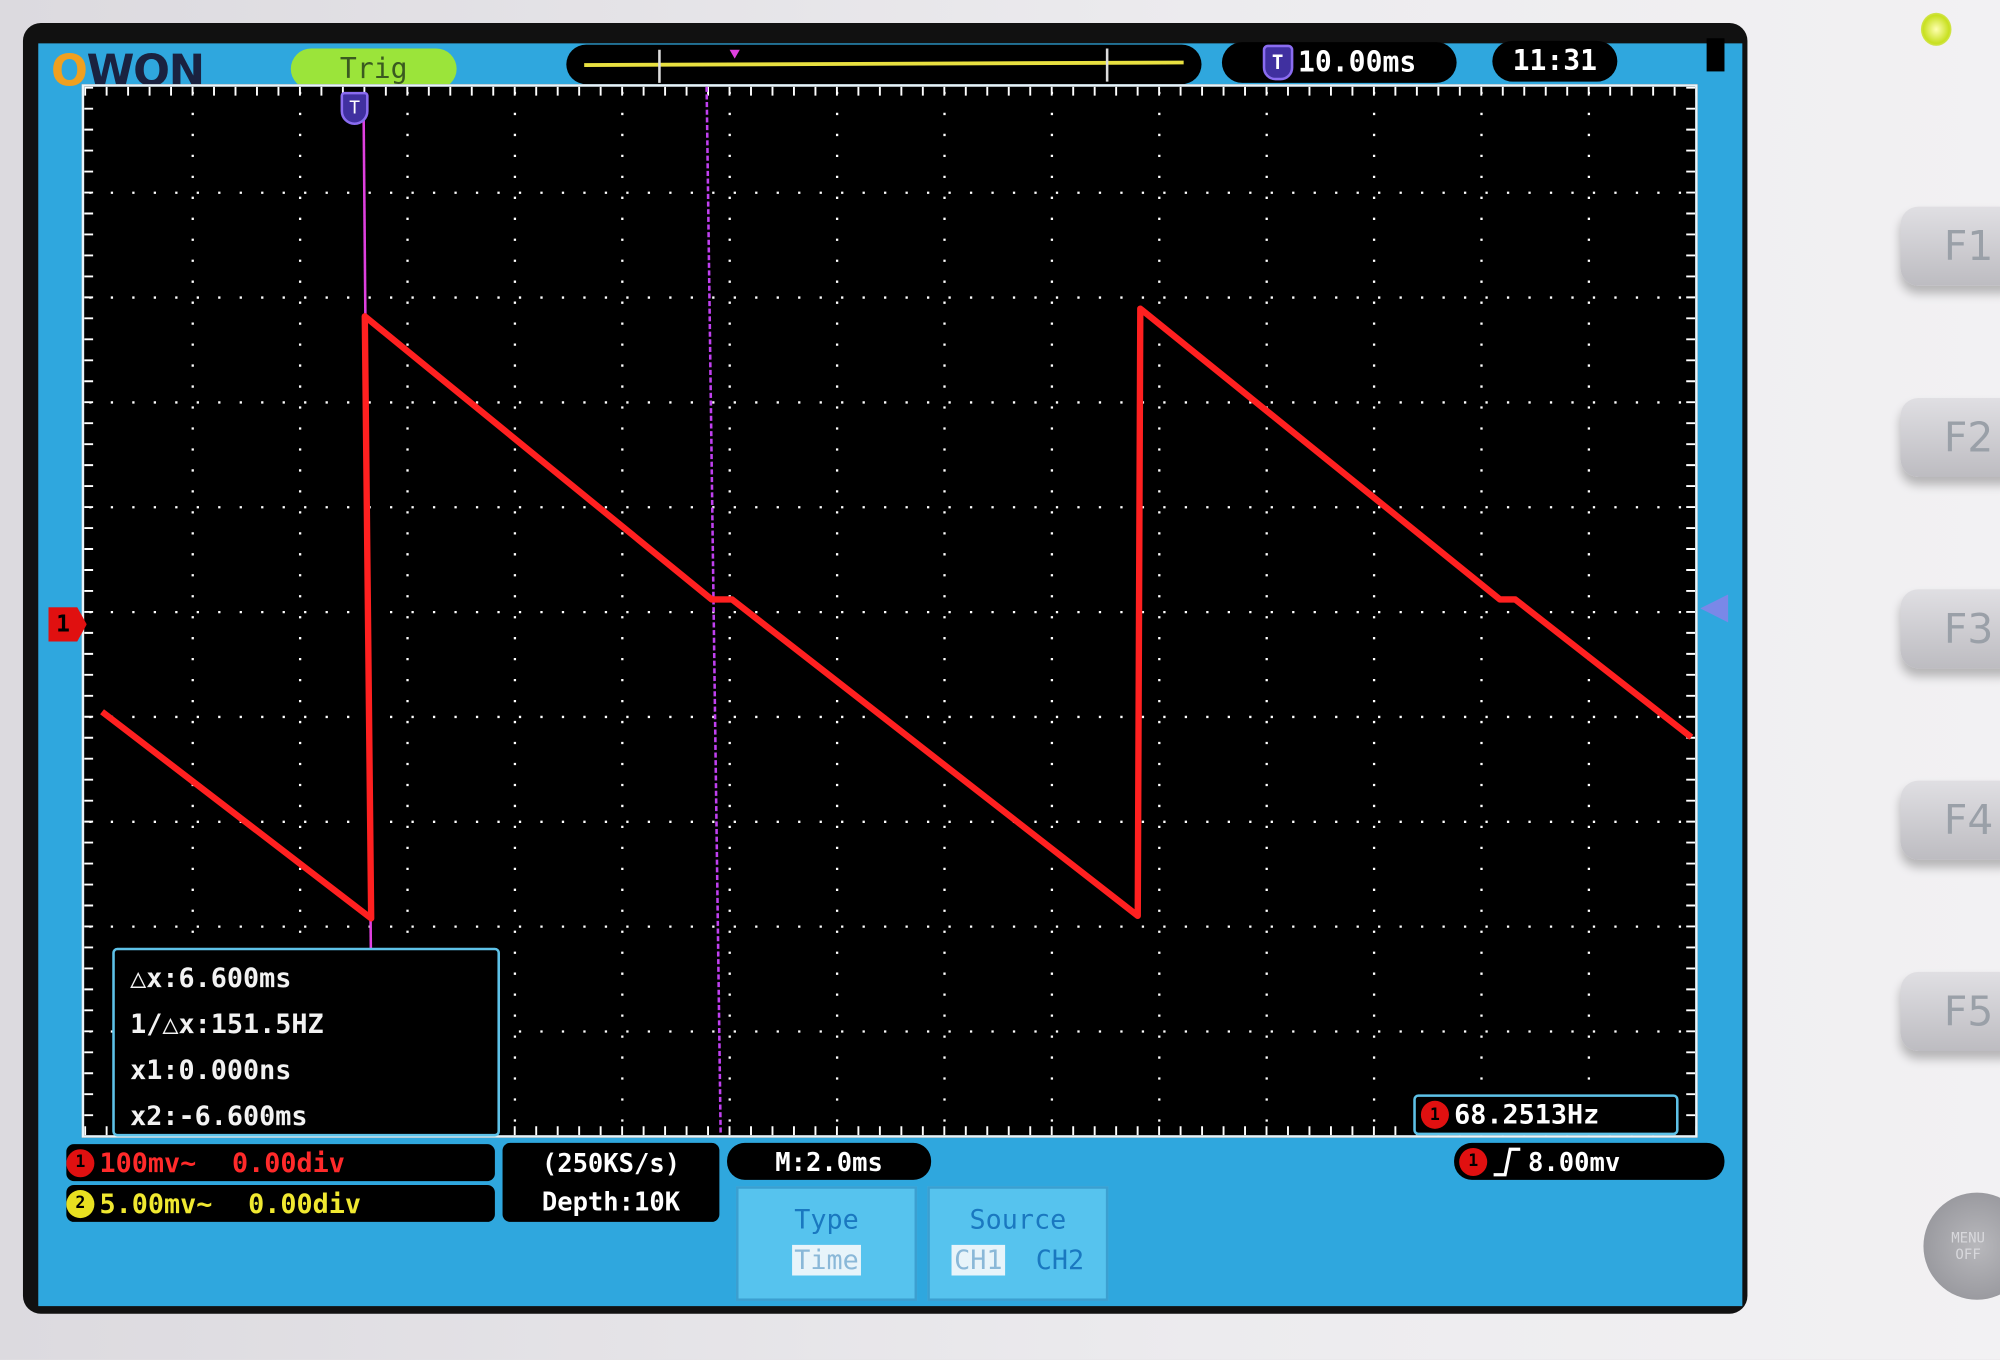 The width and height of the screenshot is (2000, 1360). I want to click on trigger-time-offset: T 10.00ms, so click(1339, 62).